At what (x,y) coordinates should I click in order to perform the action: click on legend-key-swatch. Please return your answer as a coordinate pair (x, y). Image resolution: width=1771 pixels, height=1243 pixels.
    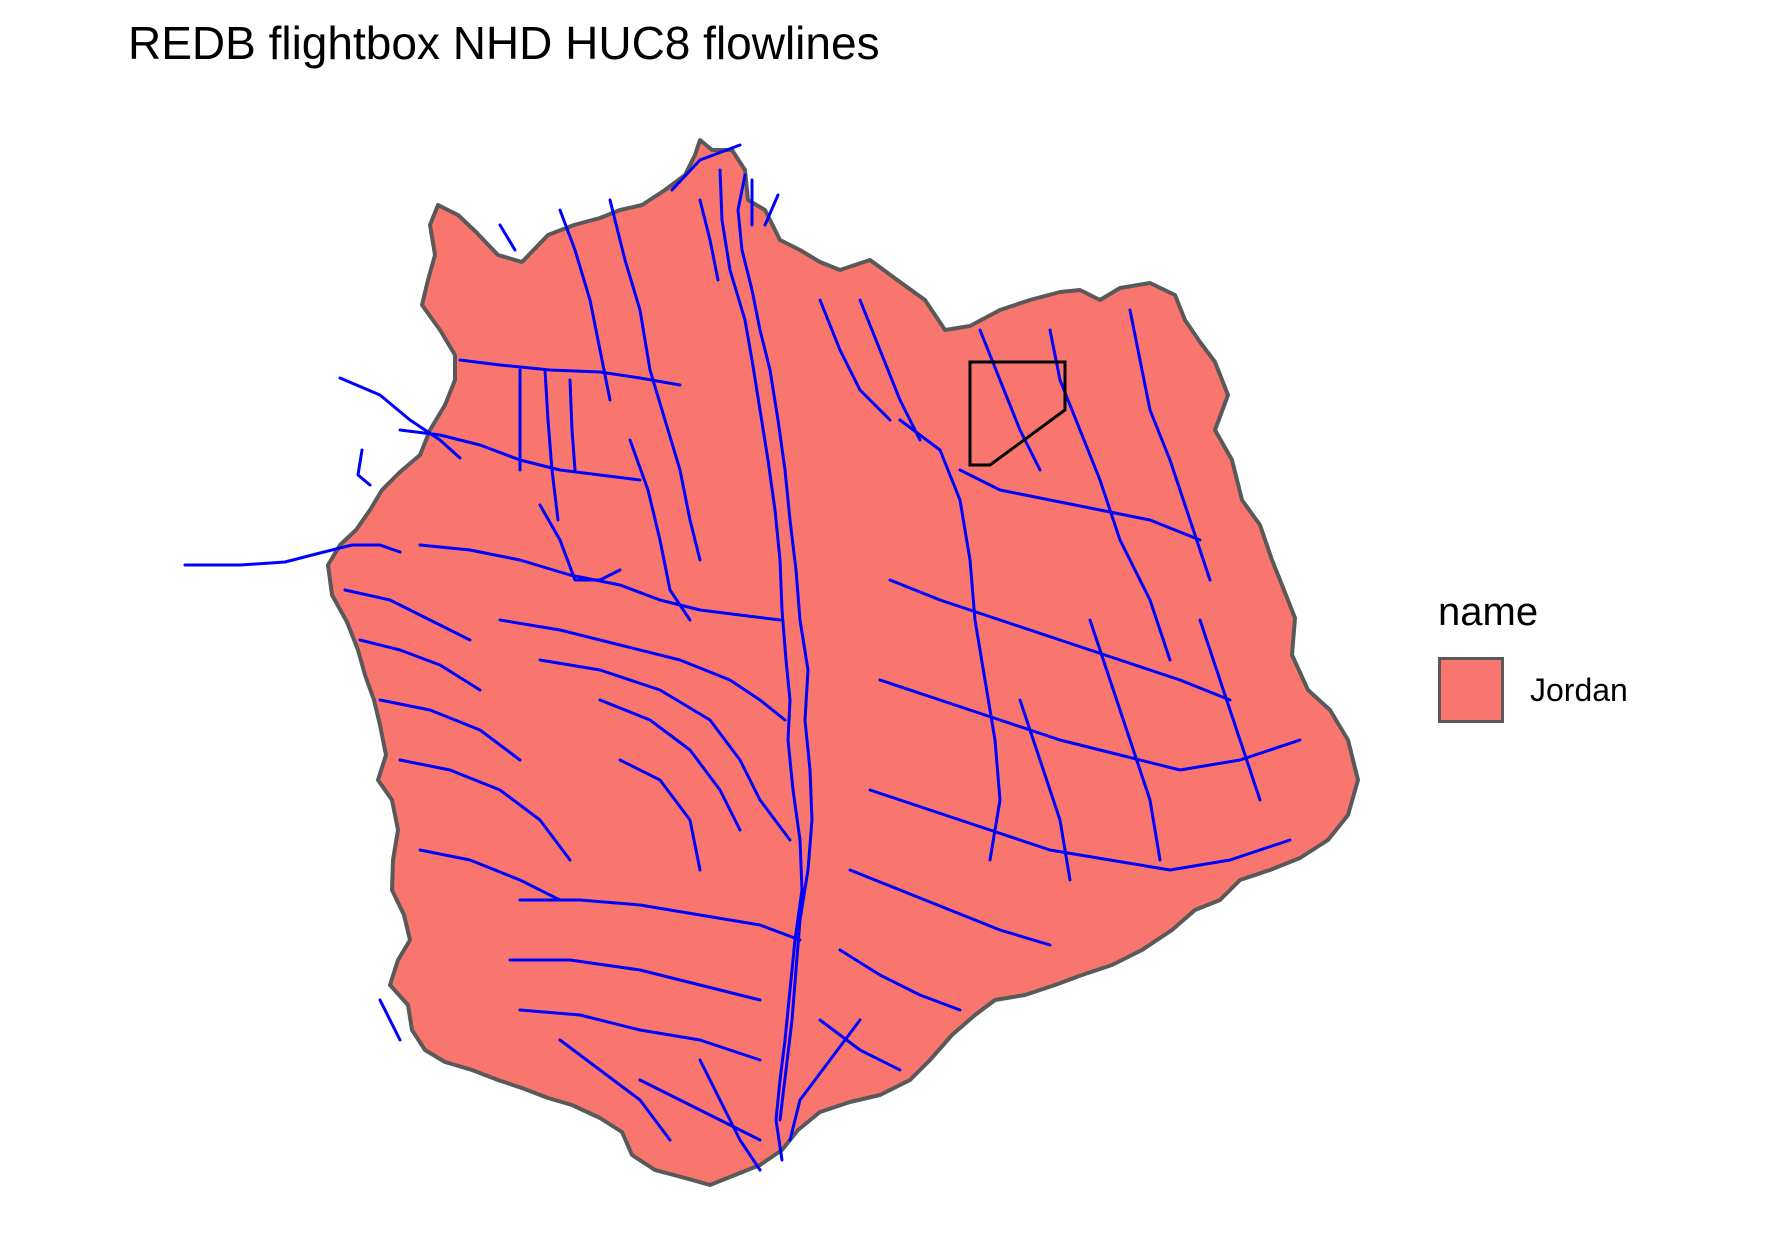
    Looking at the image, I should click on (1471, 690).